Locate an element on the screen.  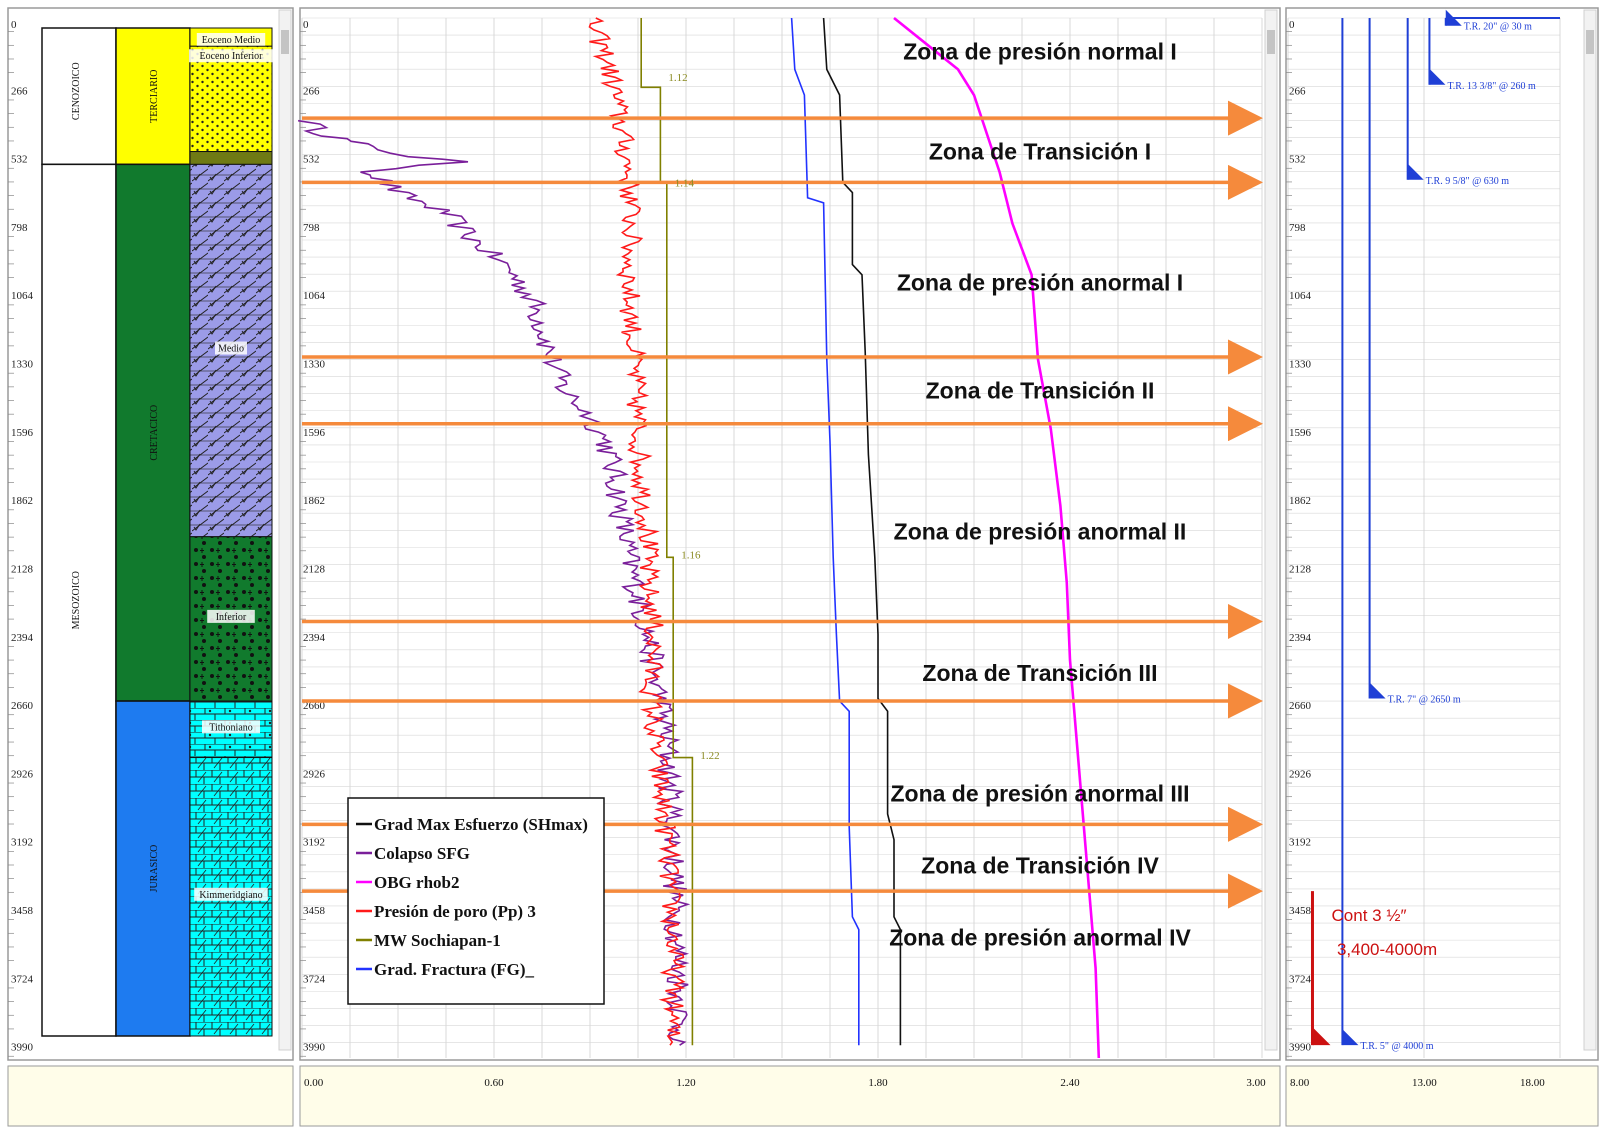
casing-depth-tick-3: 798 is located at coordinates (1297, 228).